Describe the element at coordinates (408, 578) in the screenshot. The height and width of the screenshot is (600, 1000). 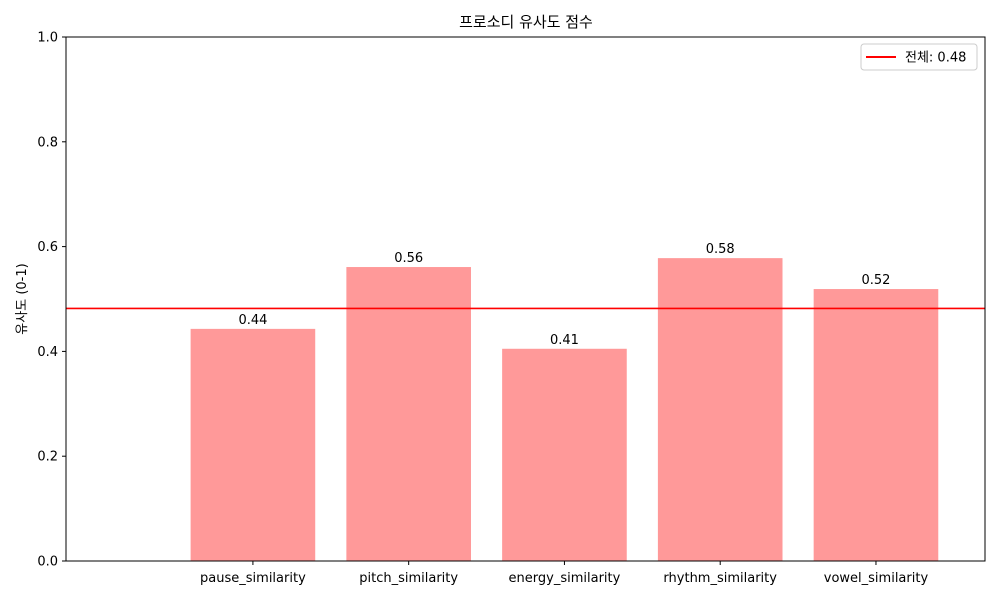
I see `x-tick-label: pitch_similarity` at that location.